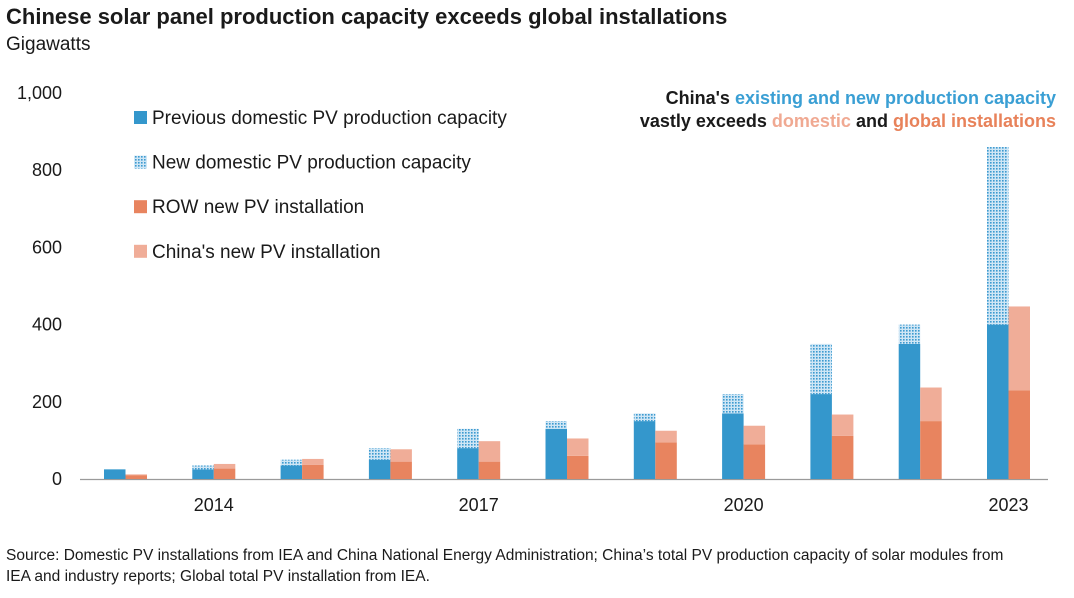 Image resolution: width=1074 pixels, height=598 pixels. What do you see at coordinates (379, 469) in the screenshot?
I see `bar-previous-capacity-2016` at bounding box center [379, 469].